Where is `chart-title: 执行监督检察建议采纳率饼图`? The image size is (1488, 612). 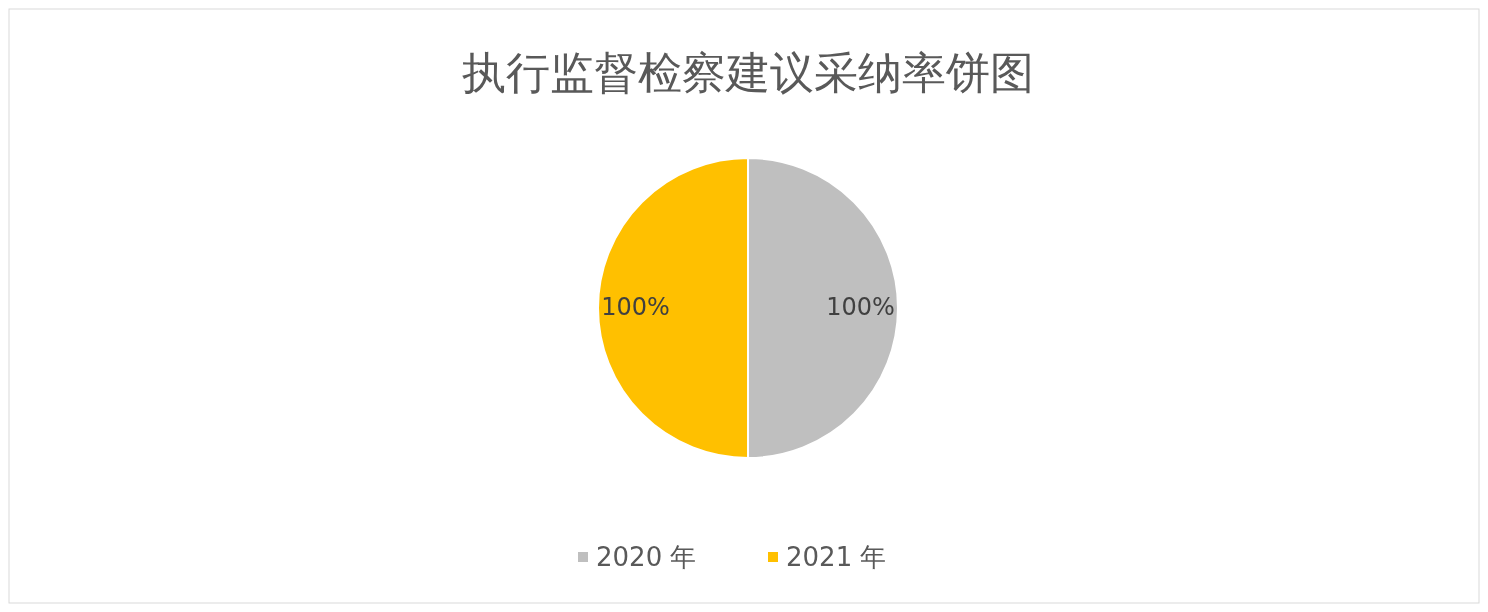 chart-title: 执行监督检察建议采纳率饼图 is located at coordinates (748, 72).